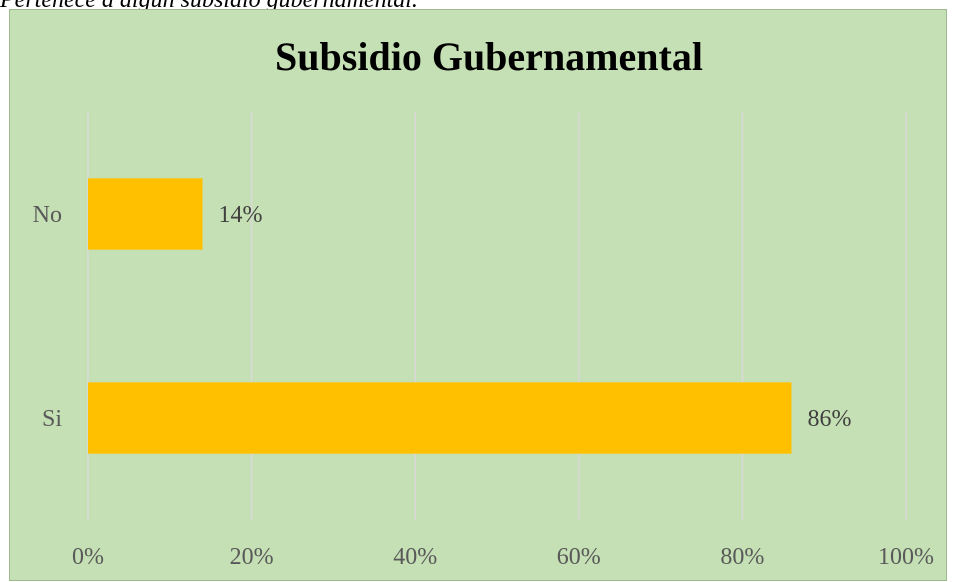 This screenshot has width=956, height=582. I want to click on data-label-no: 14%, so click(241, 215).